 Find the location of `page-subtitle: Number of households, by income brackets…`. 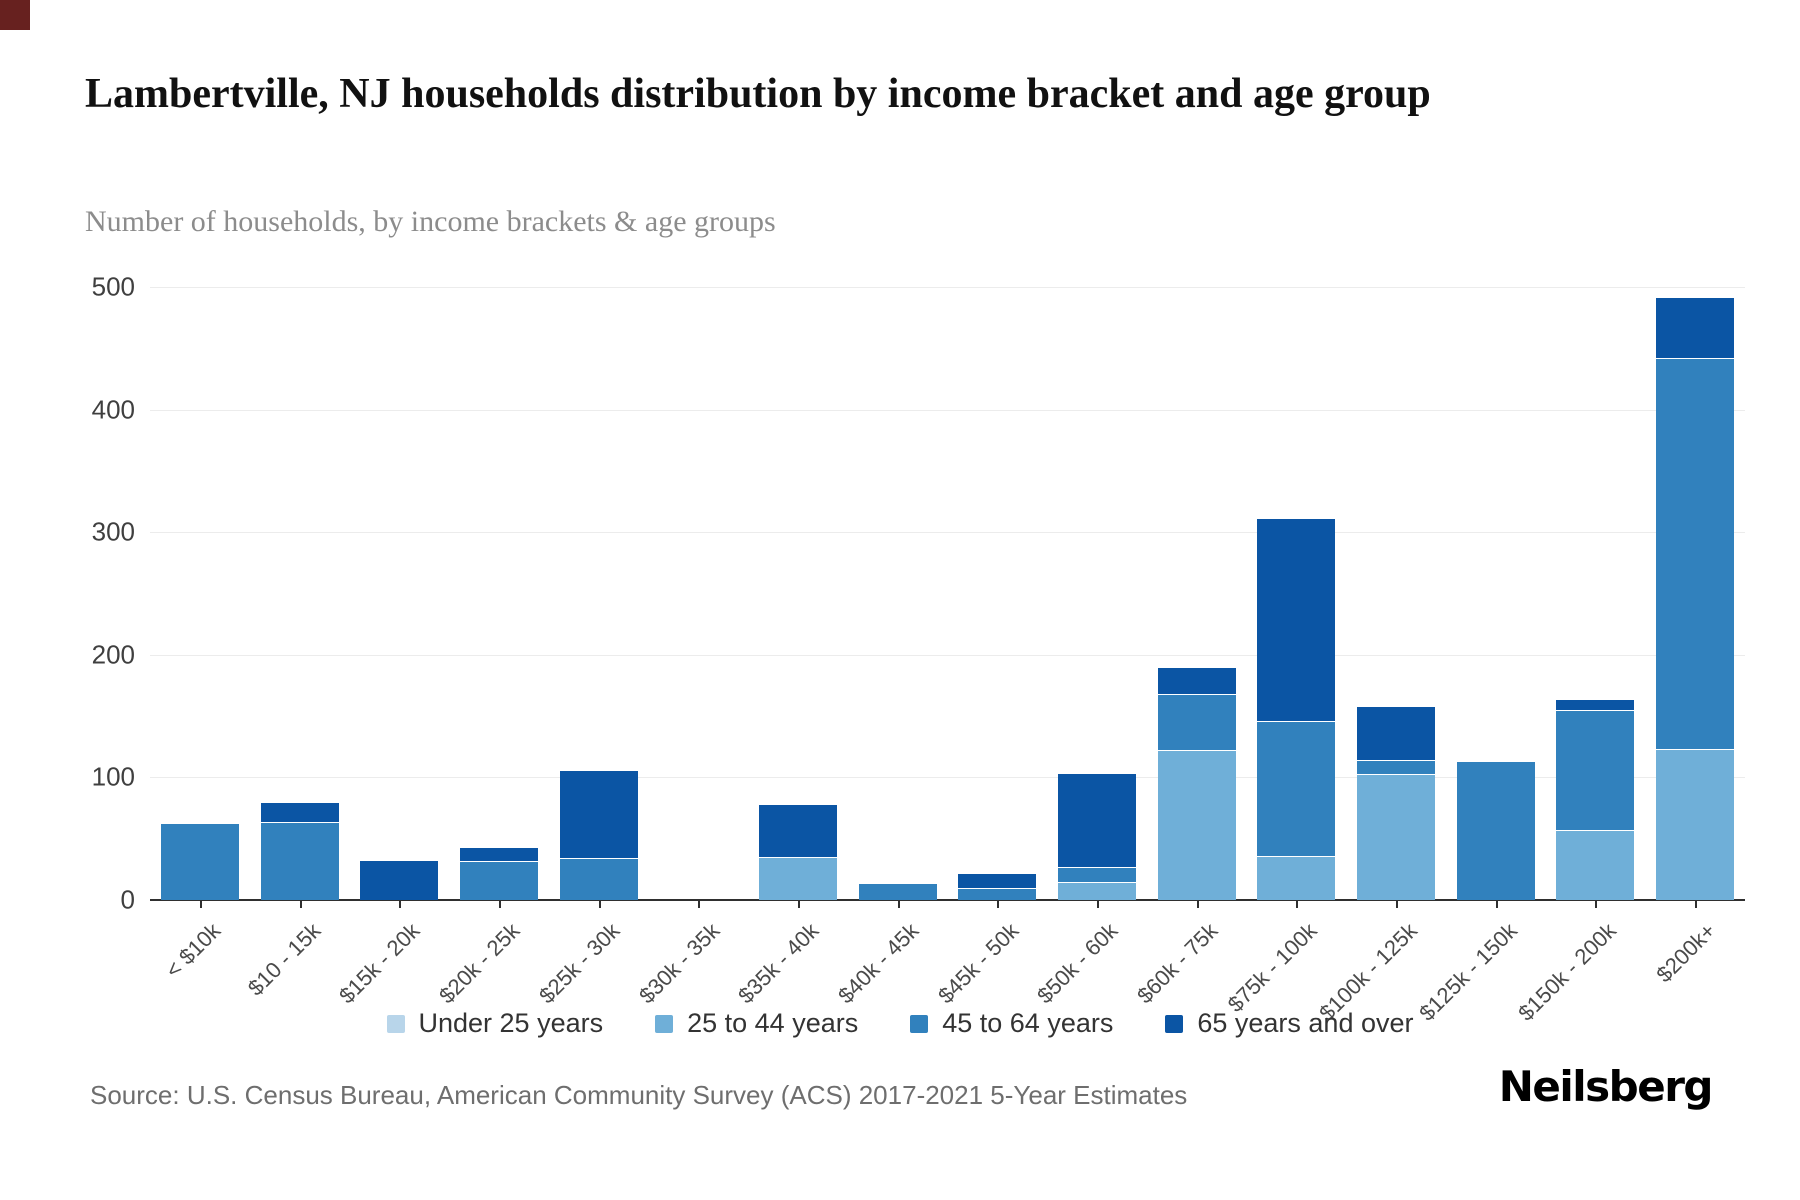

page-subtitle: Number of households, by income brackets… is located at coordinates (430, 221).